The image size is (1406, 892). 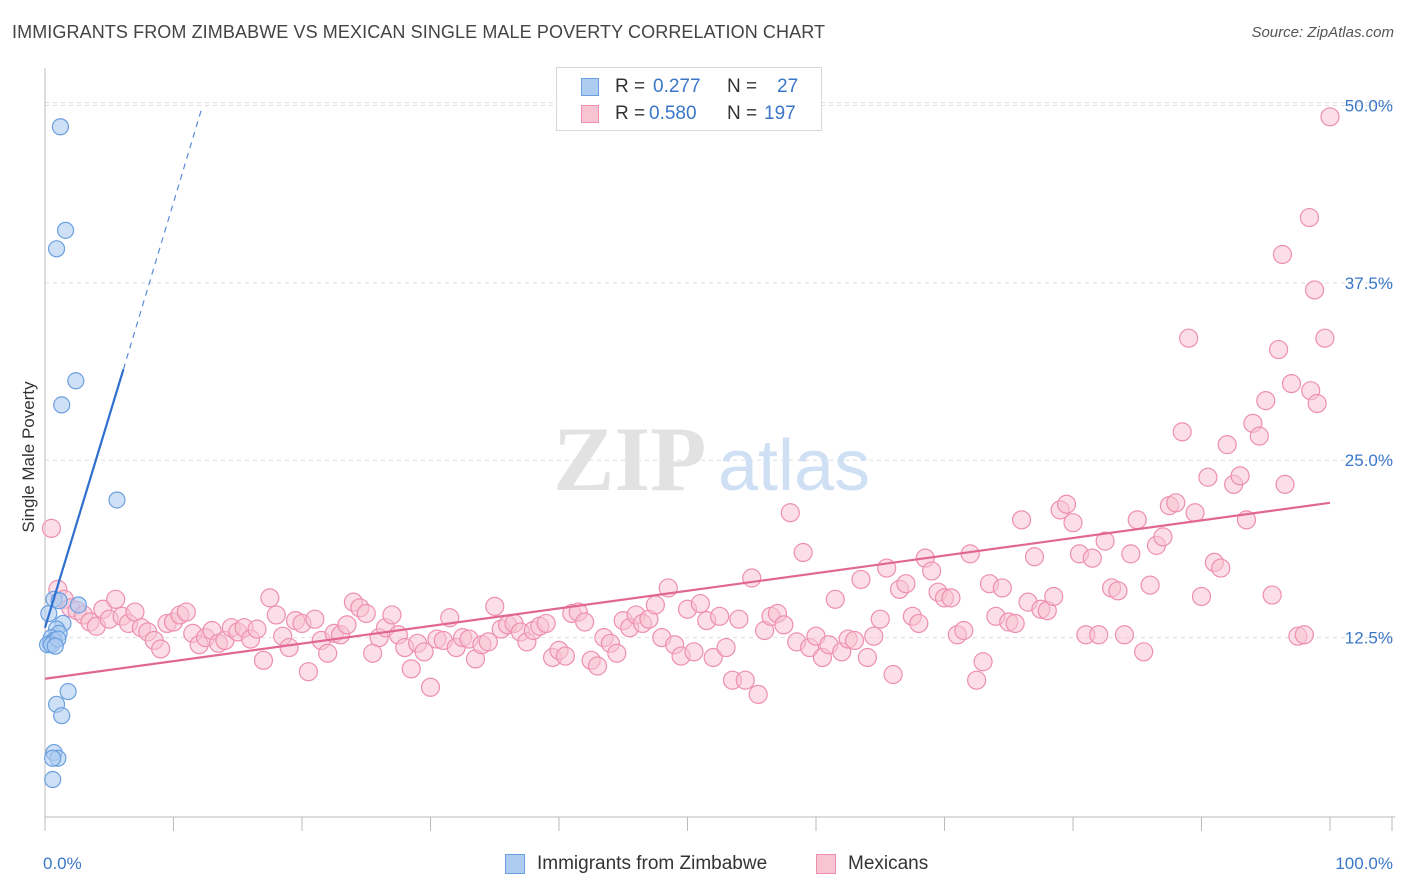 What do you see at coordinates (1322, 32) in the screenshot?
I see `source-label: Source: ZipAtlas.com` at bounding box center [1322, 32].